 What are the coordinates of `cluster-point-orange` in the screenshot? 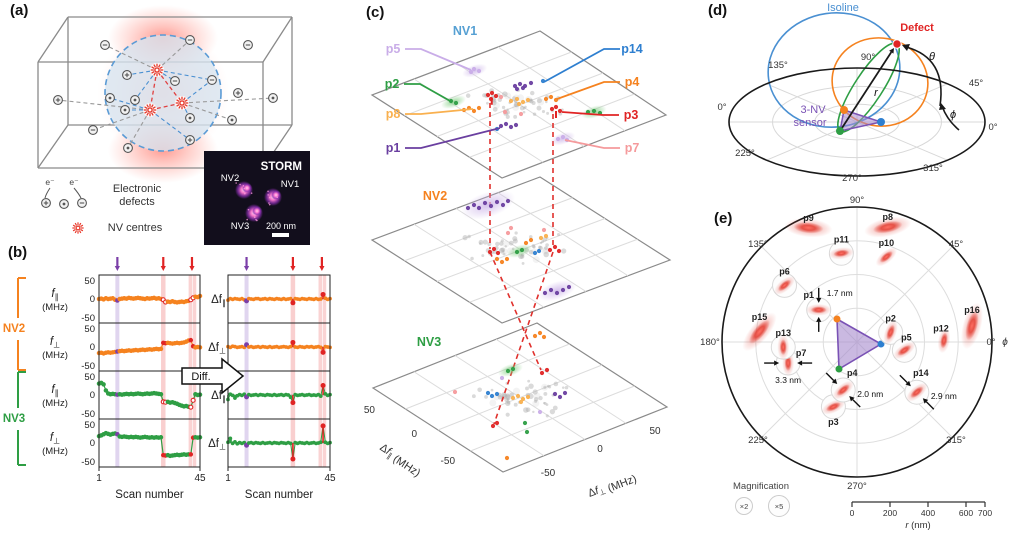 It's located at (540, 333).